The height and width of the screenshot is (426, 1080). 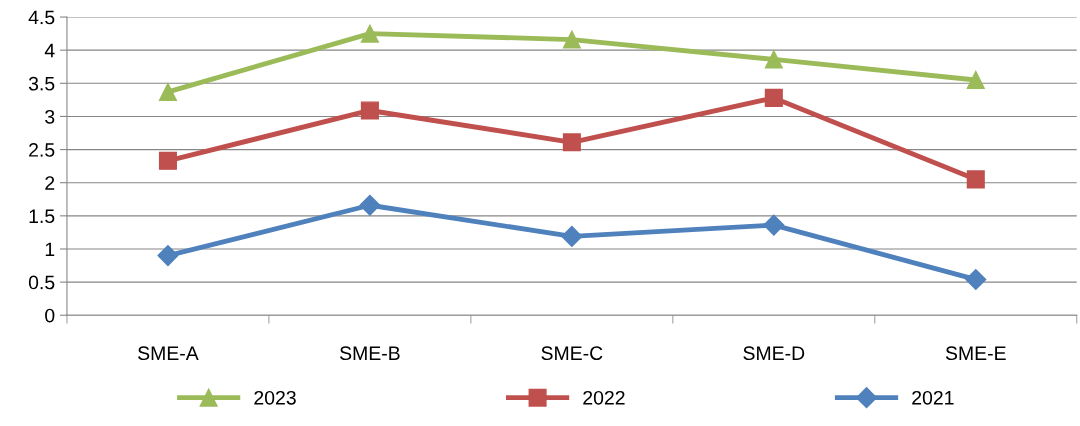 I want to click on x-tick-label: SME-B, so click(x=369, y=353).